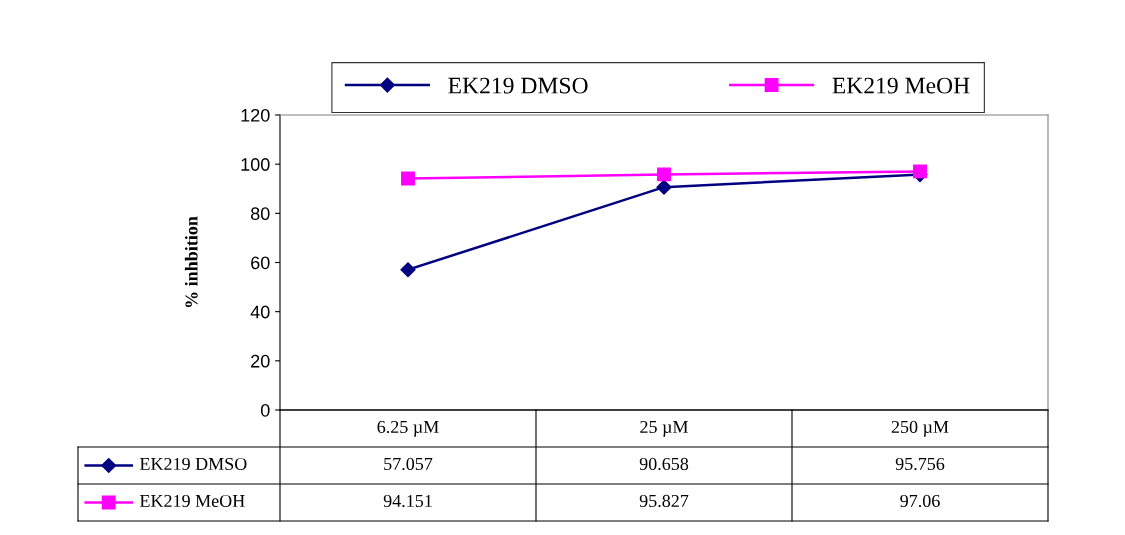  Describe the element at coordinates (255, 164) in the screenshot. I see `y-tick-label: 100` at that location.